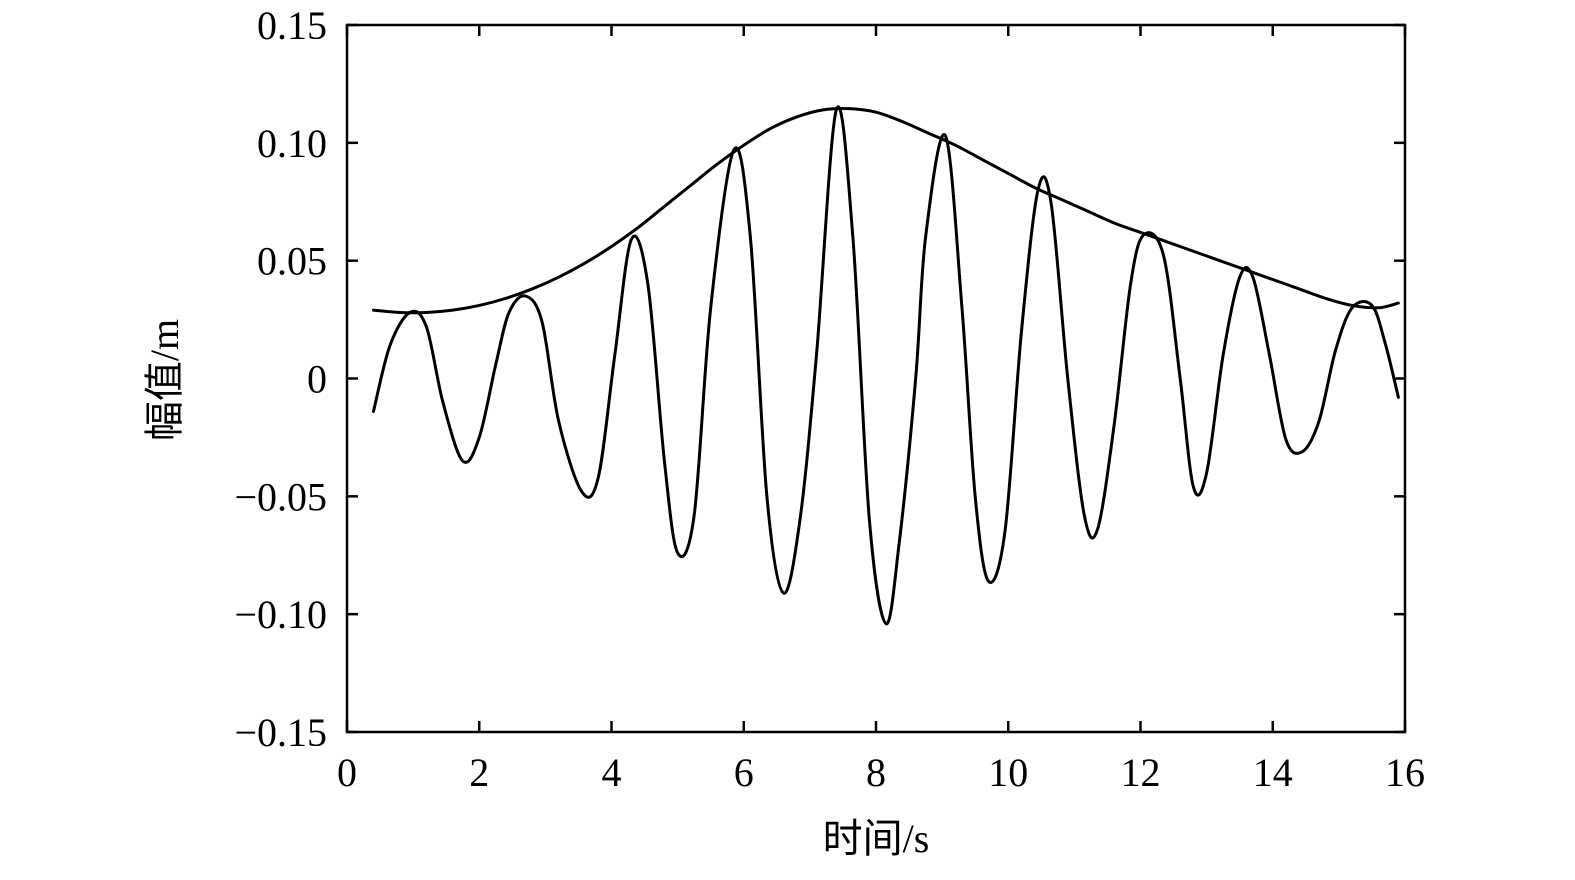  I want to click on y-tick-label: 0.10, so click(292, 143).